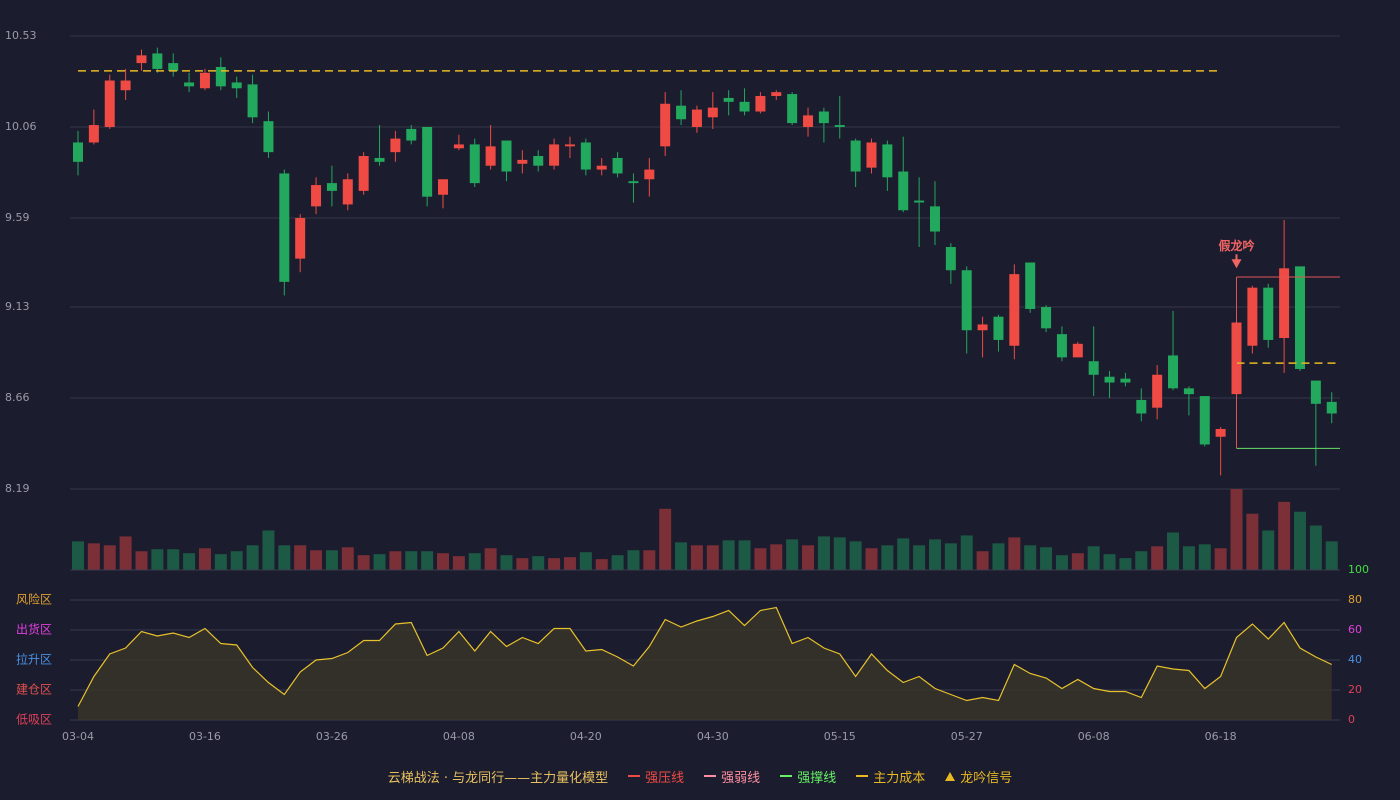  Describe the element at coordinates (700, 776) in the screenshot. I see `legend: 云梯战法 · 与龙同行——主力量化模型 强压线 强弱线 强撑线 主力成本 龙吟信号` at that location.